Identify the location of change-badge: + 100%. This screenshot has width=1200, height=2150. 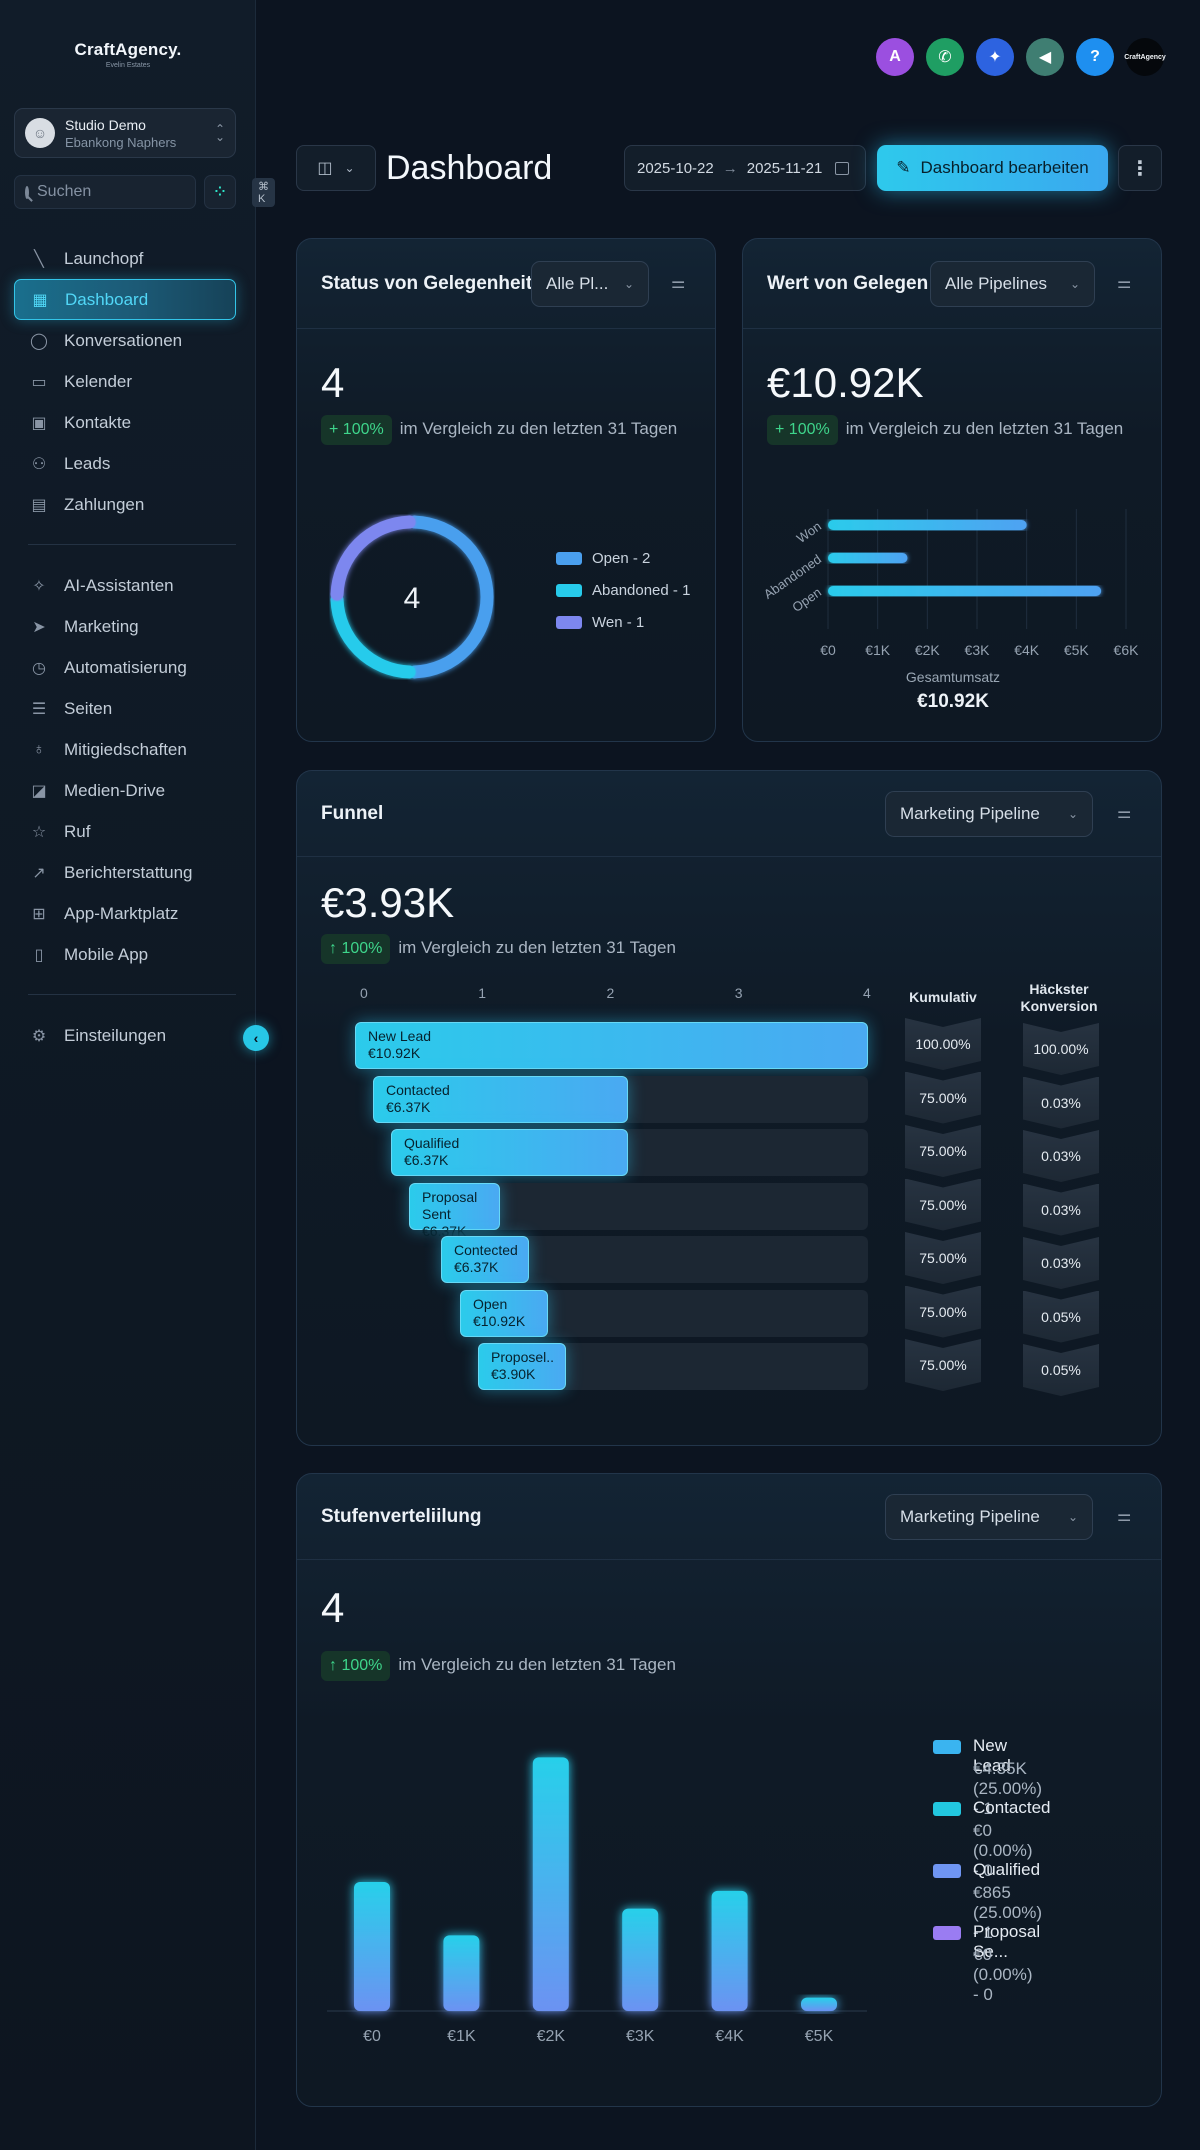
(802, 430).